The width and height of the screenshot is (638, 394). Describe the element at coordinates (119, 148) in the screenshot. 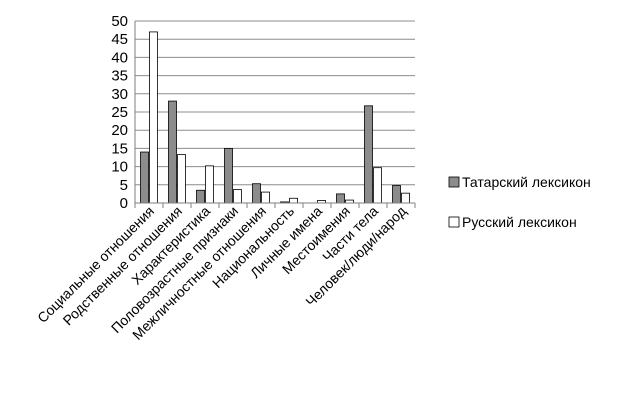

I see `y-tick-label: 15` at that location.